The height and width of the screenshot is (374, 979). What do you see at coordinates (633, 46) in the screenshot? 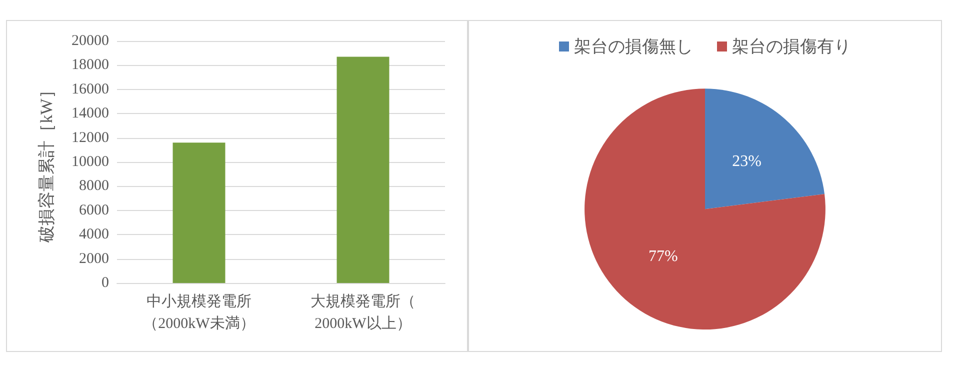
I see `legend-label: 架台の損傷無し` at bounding box center [633, 46].